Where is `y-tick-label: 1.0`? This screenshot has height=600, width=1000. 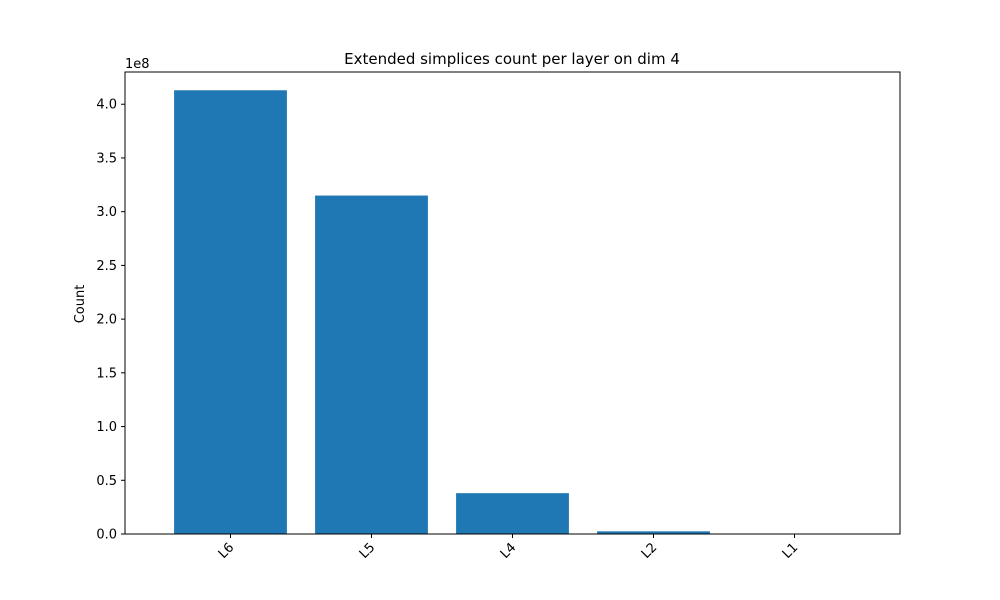 y-tick-label: 1.0 is located at coordinates (106, 427).